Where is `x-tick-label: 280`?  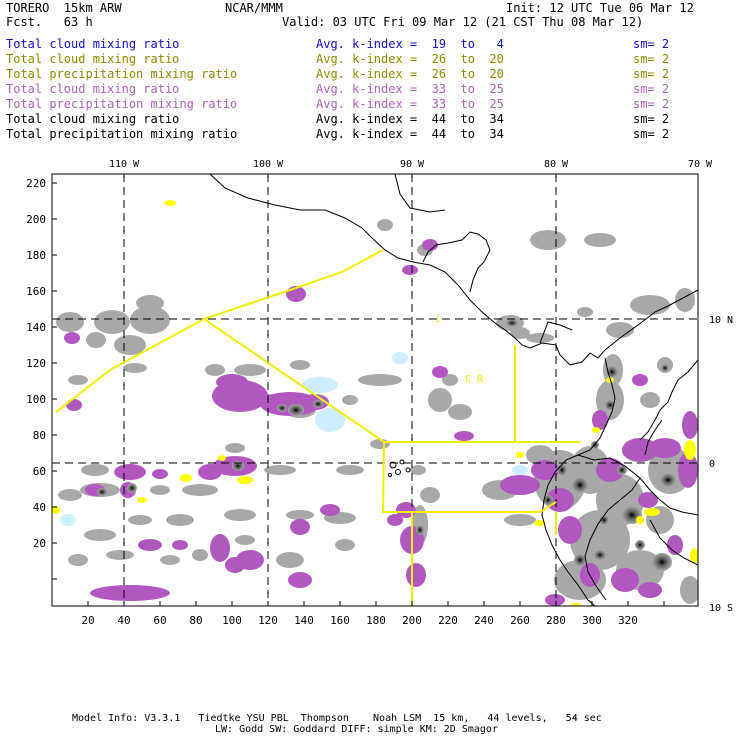 x-tick-label: 280 is located at coordinates (556, 620).